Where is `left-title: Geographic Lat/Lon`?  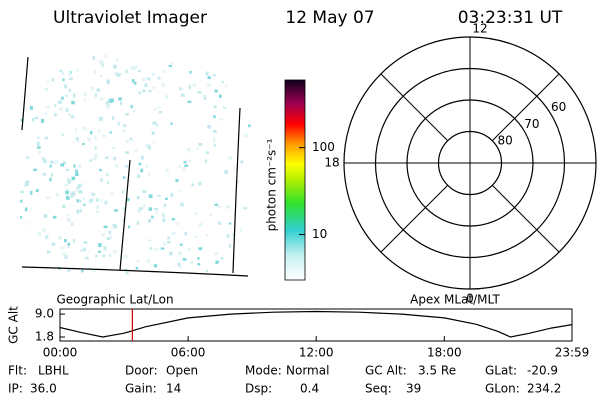
left-title: Geographic Lat/Lon is located at coordinates (114, 300).